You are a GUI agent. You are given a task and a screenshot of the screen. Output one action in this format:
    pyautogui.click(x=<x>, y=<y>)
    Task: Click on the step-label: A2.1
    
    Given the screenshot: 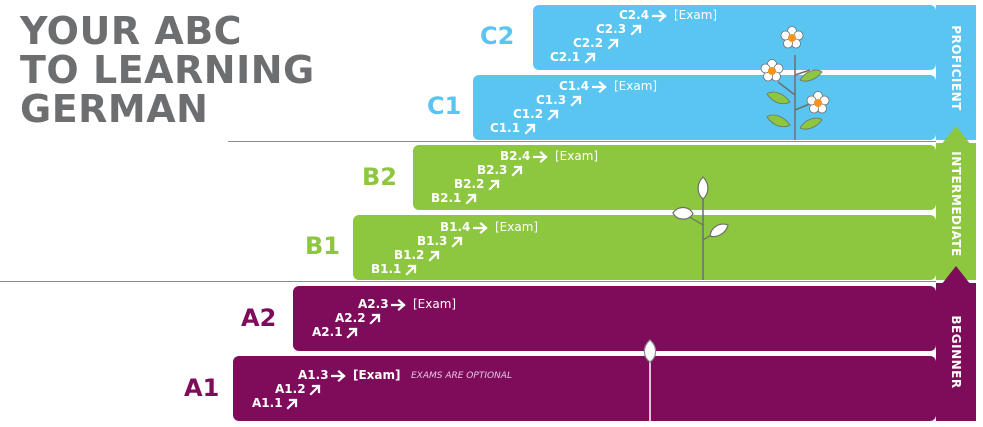 What is the action you would take?
    pyautogui.click(x=327, y=332)
    